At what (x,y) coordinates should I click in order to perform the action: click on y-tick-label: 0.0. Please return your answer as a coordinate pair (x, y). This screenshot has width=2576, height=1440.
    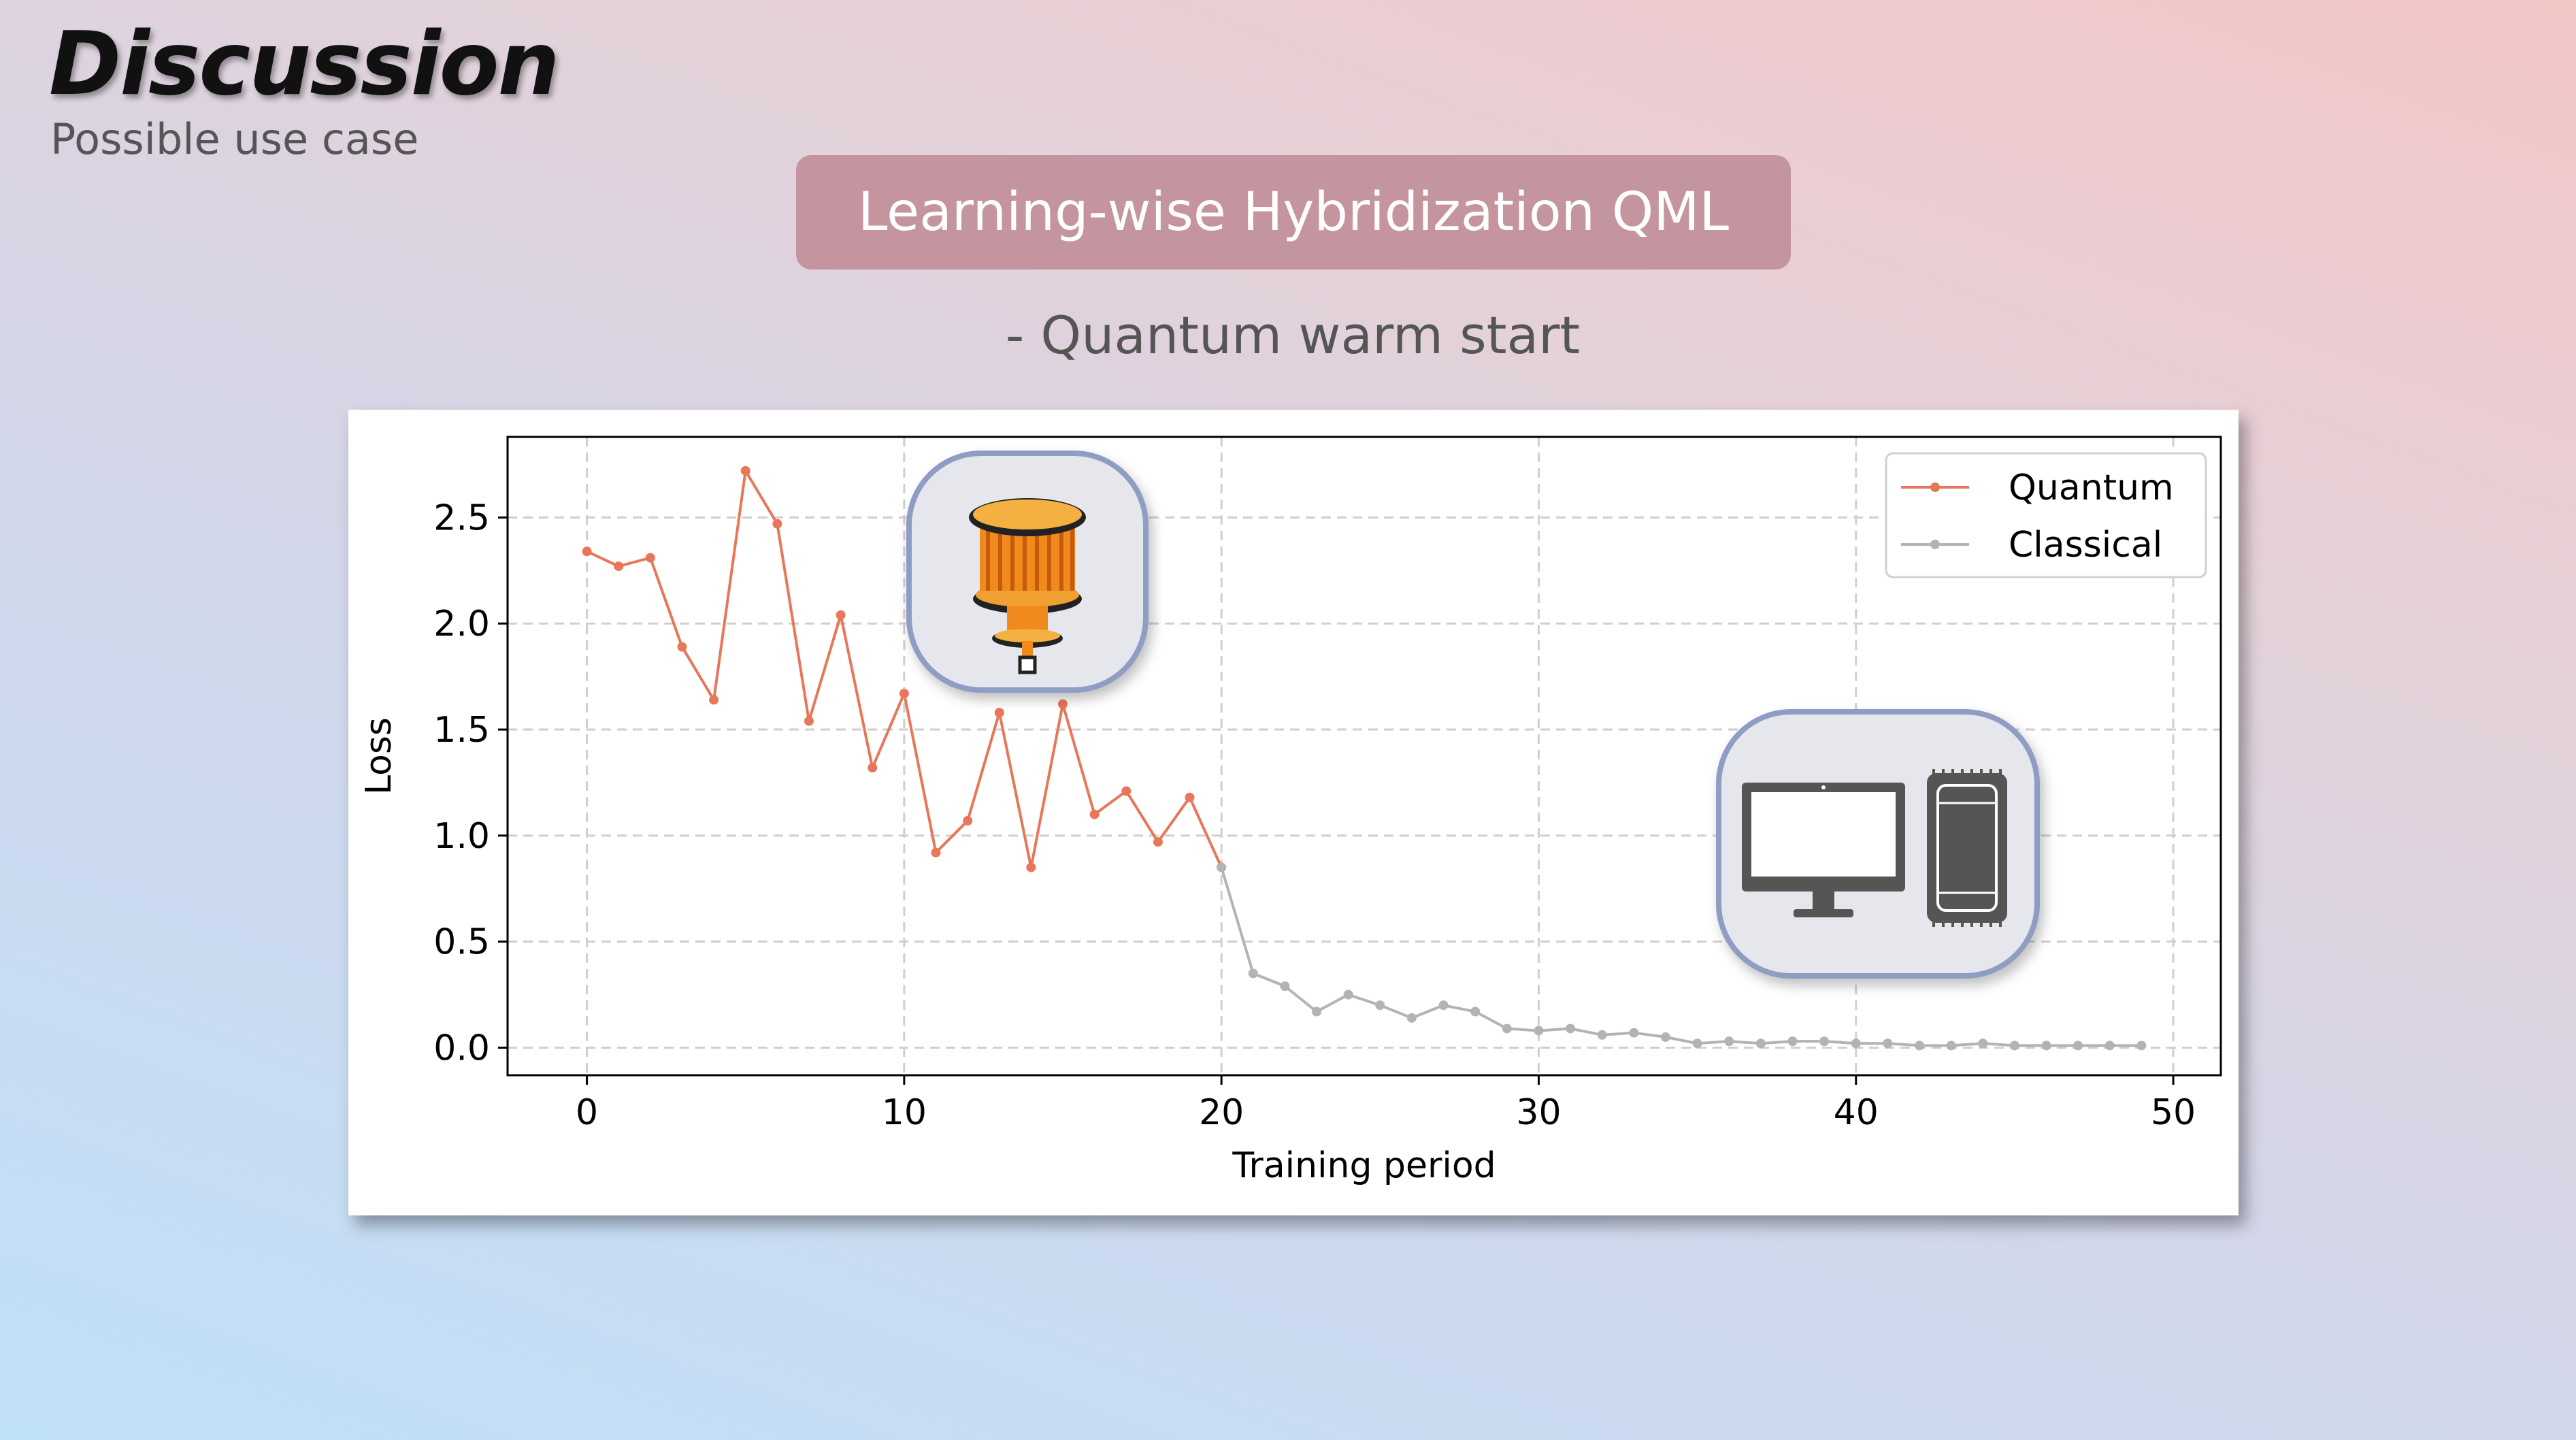
    Looking at the image, I should click on (462, 1048).